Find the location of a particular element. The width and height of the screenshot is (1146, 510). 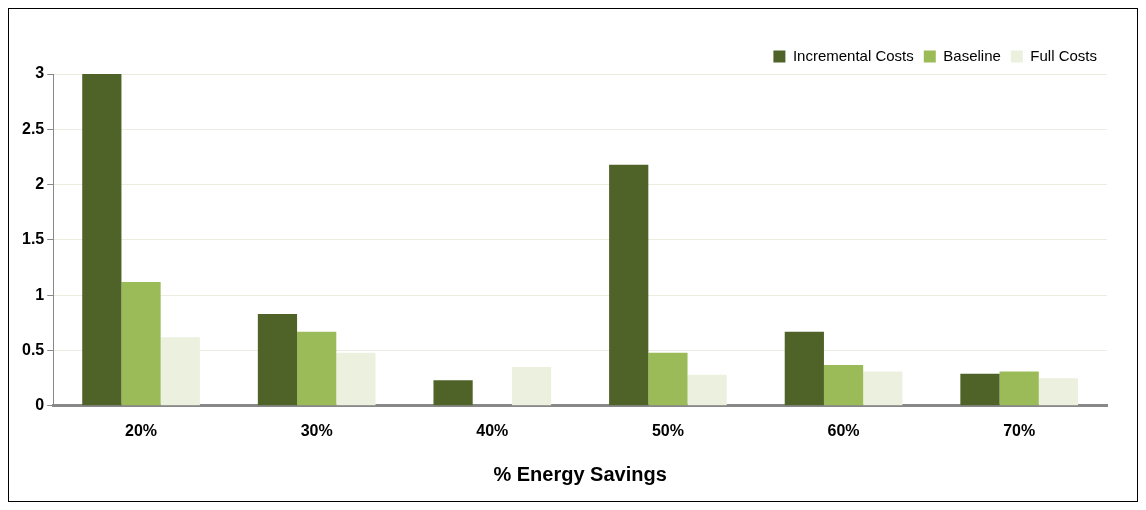

y-tick-label: 3 is located at coordinates (40, 73).